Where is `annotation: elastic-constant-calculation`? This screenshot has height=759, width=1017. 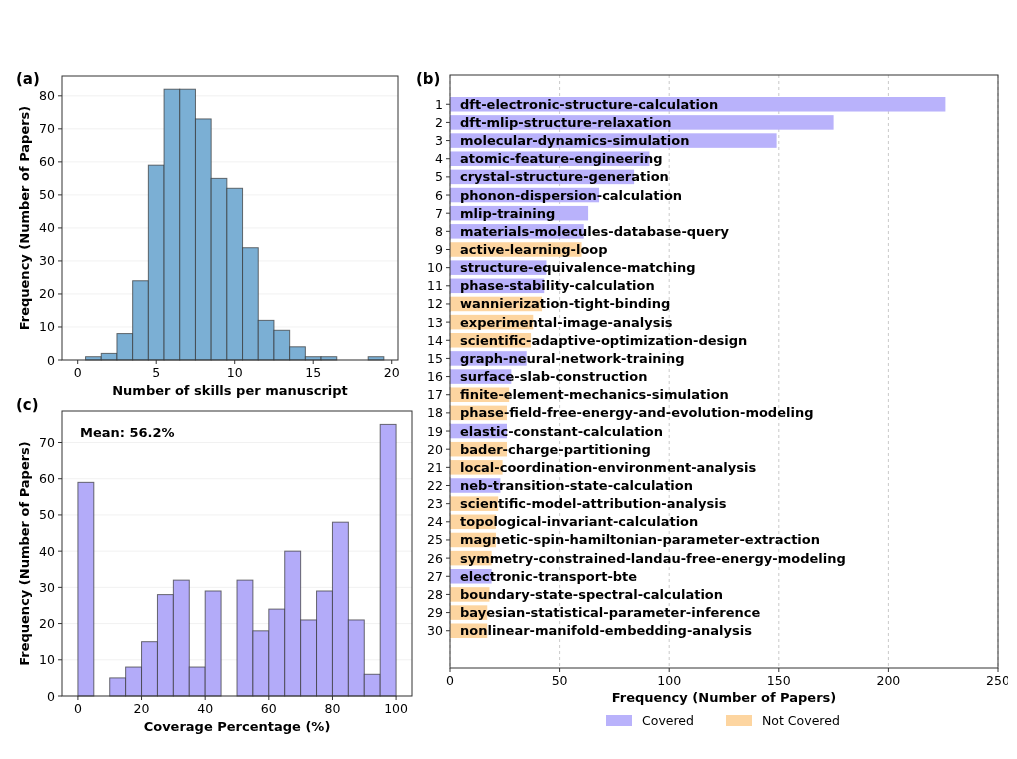
annotation: elastic-constant-calculation is located at coordinates (562, 431).